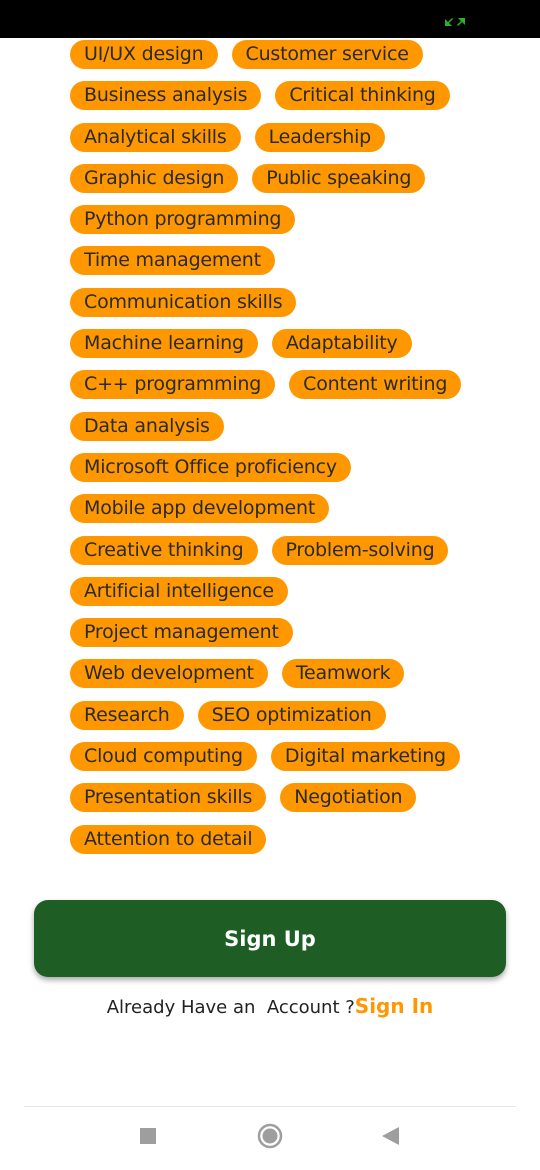 Image resolution: width=540 pixels, height=1170 pixels. What do you see at coordinates (365, 757) in the screenshot?
I see `skill-chip: Digital marketing` at bounding box center [365, 757].